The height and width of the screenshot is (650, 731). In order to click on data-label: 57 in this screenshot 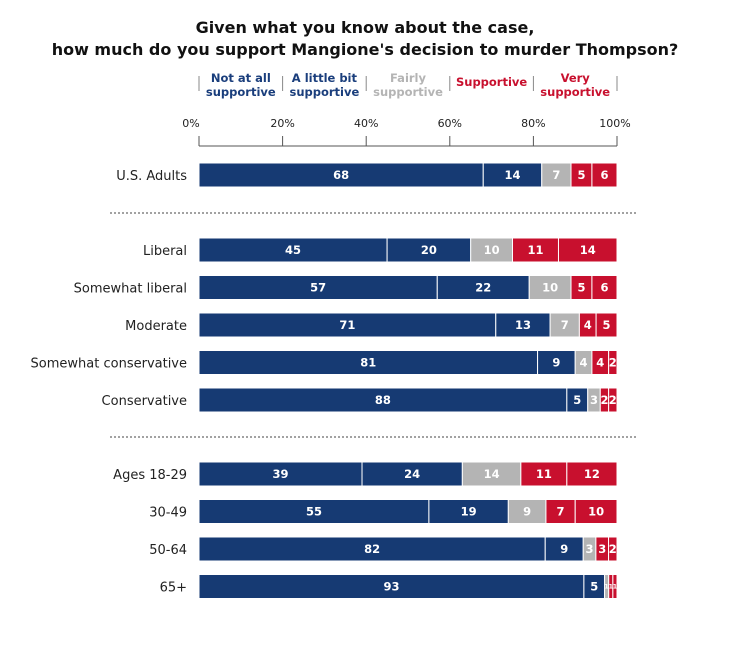, I will do `click(318, 288)`.